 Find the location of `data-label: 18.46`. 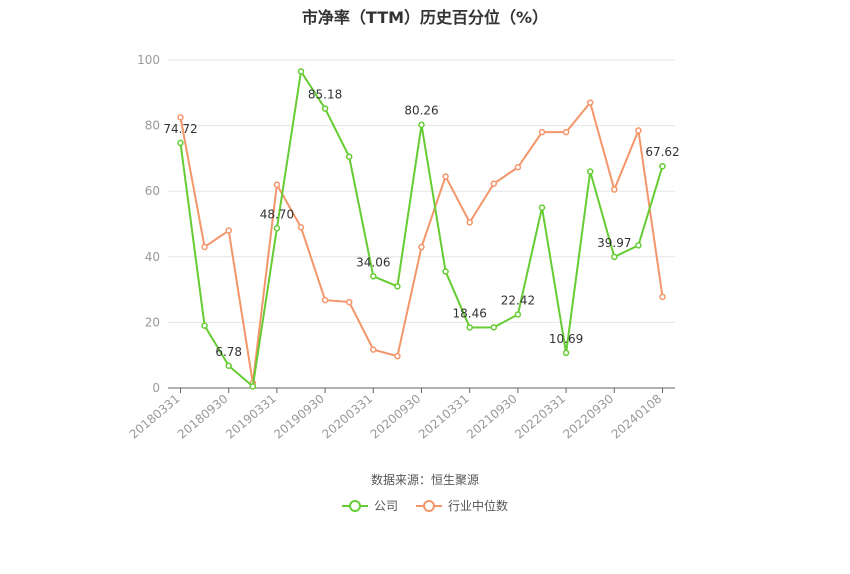

data-label: 18.46 is located at coordinates (470, 313).